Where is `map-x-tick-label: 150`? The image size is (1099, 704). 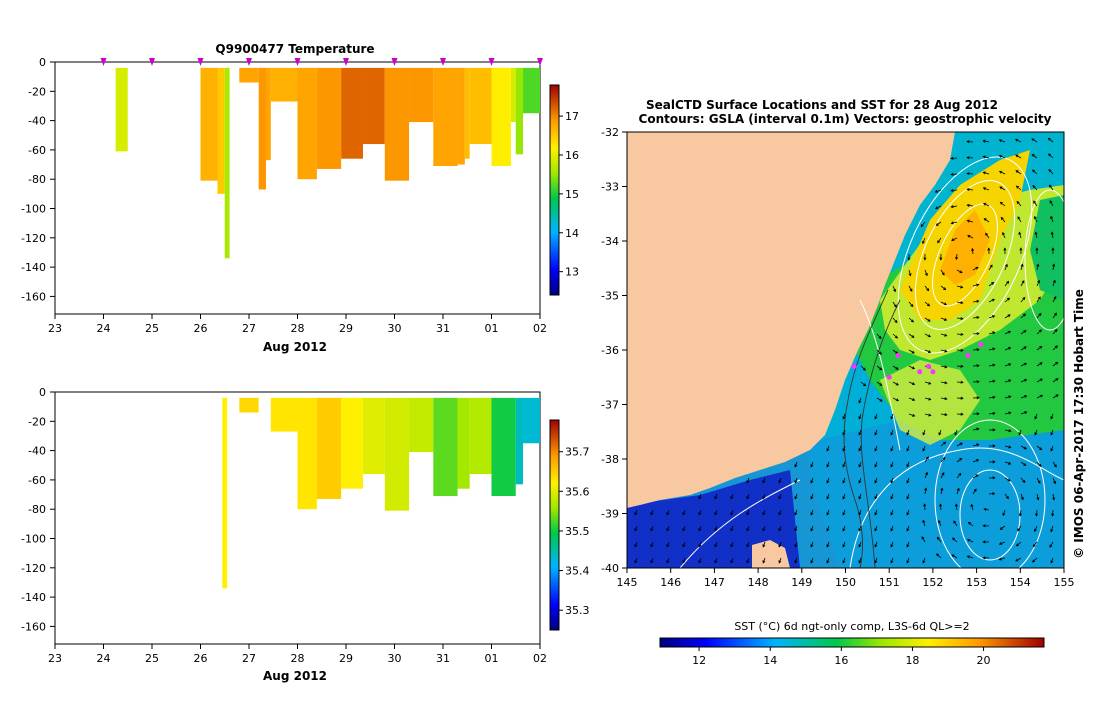 map-x-tick-label: 150 is located at coordinates (845, 582).